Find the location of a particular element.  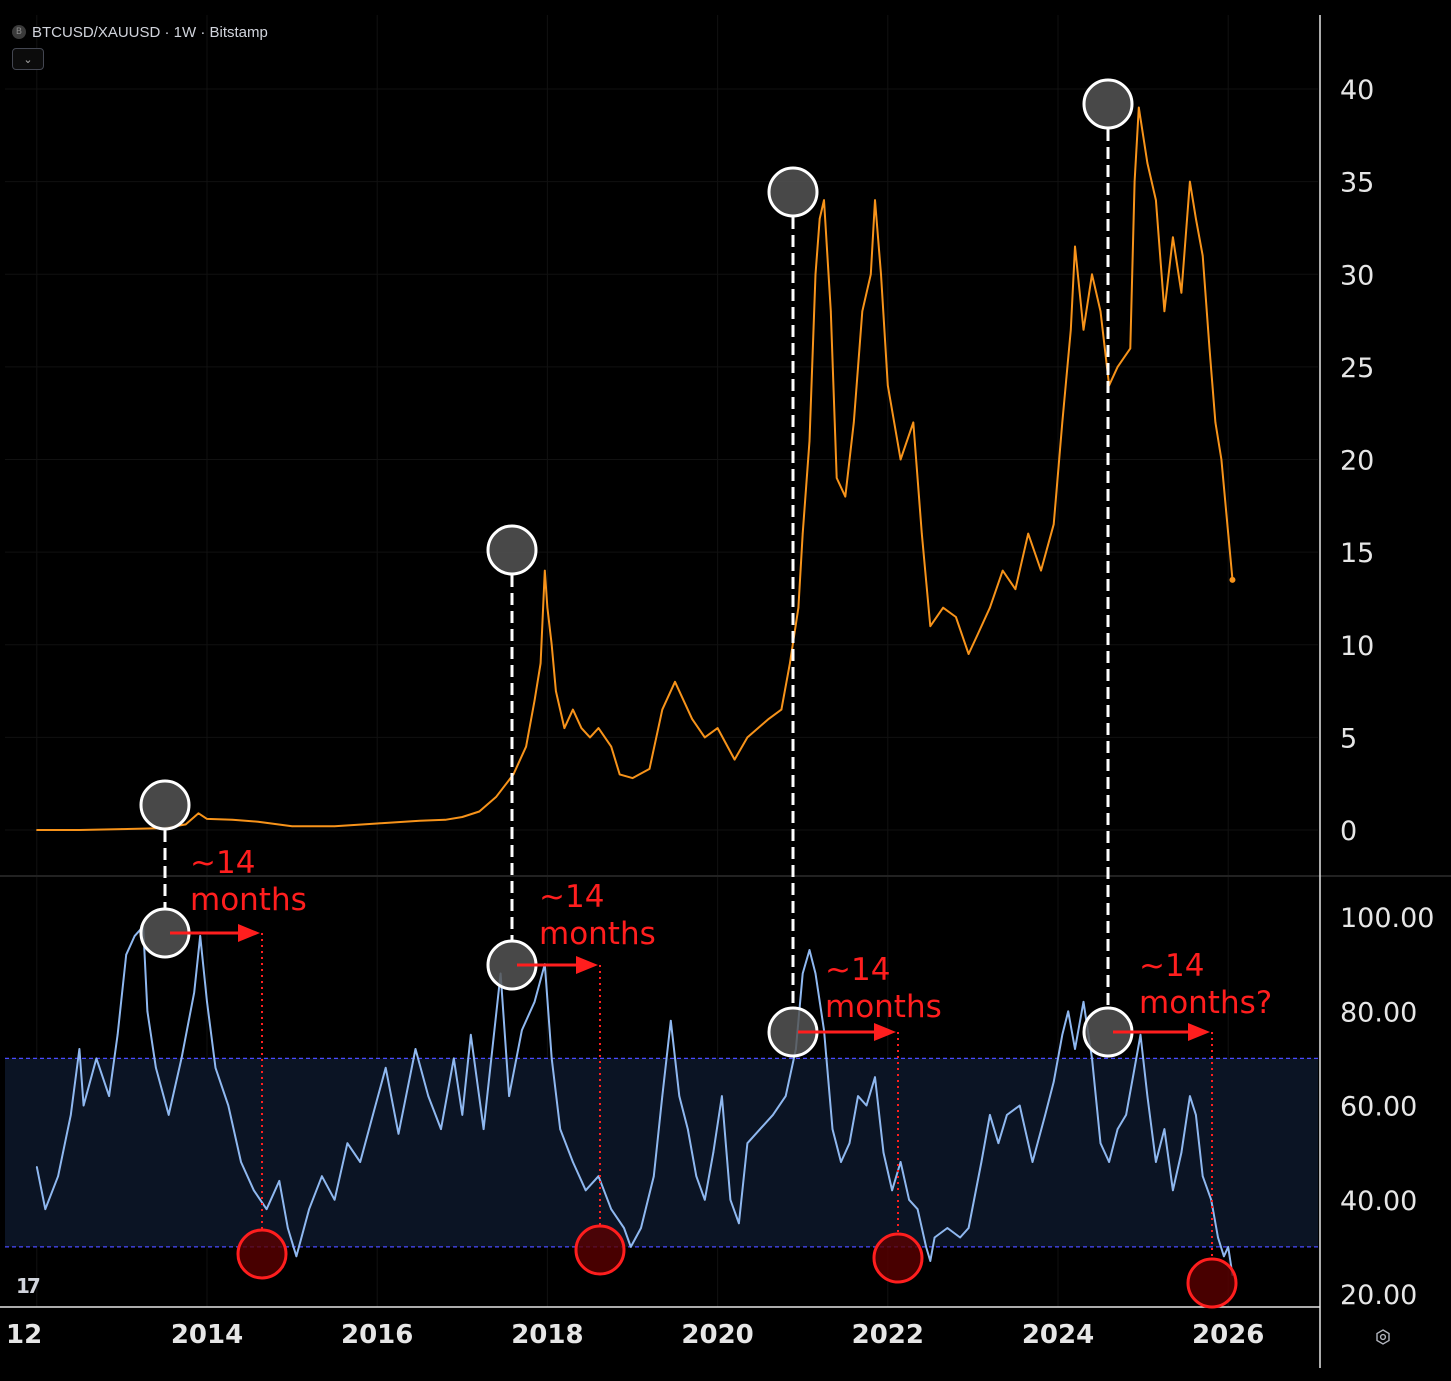

time-axis-tick-label: 12 is located at coordinates (24, 1335).